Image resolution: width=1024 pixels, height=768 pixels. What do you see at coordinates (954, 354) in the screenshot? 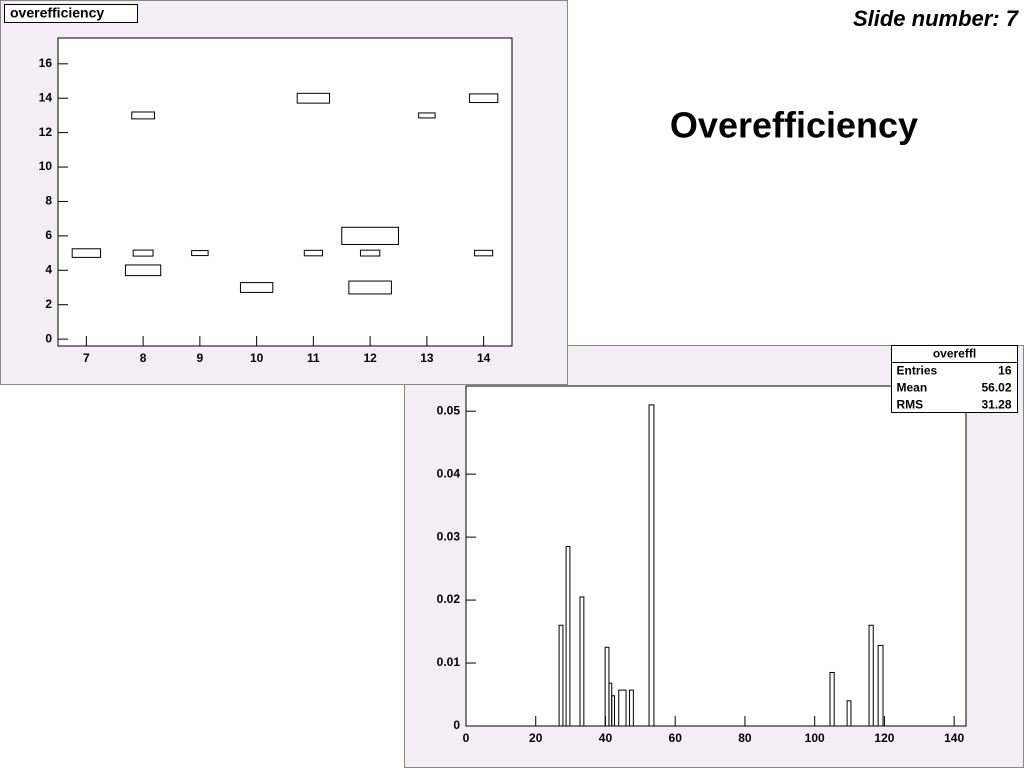
I see `stats-title: overeffl` at bounding box center [954, 354].